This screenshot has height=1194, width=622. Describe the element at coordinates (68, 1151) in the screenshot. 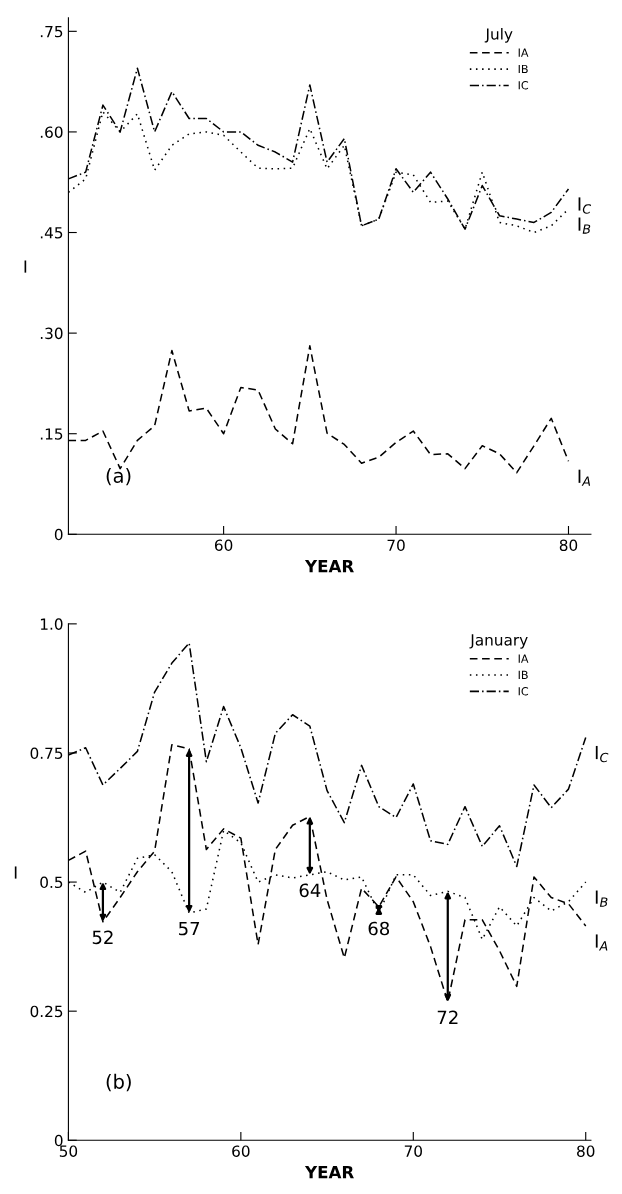

I see `x-tick-label: 50` at that location.